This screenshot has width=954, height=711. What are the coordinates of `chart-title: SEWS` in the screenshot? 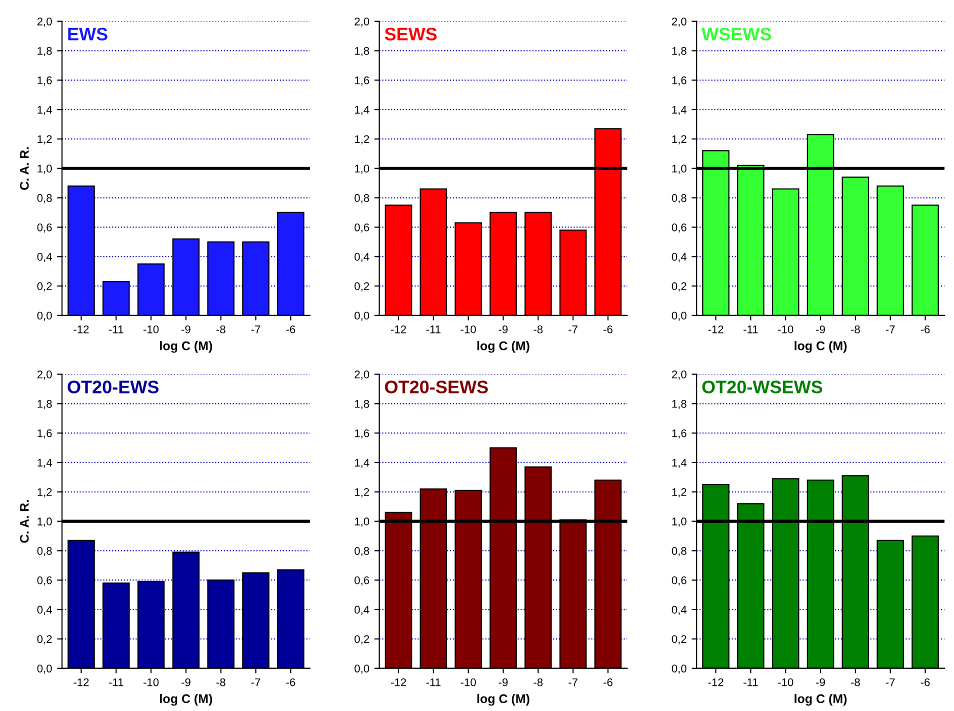 It's located at (410, 34).